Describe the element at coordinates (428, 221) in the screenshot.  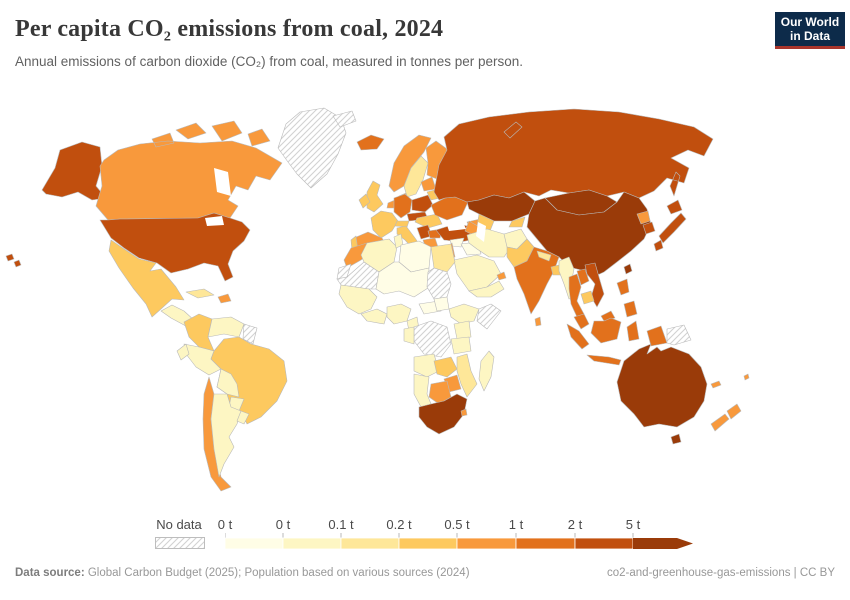
I see `region-hungary-romania` at that location.